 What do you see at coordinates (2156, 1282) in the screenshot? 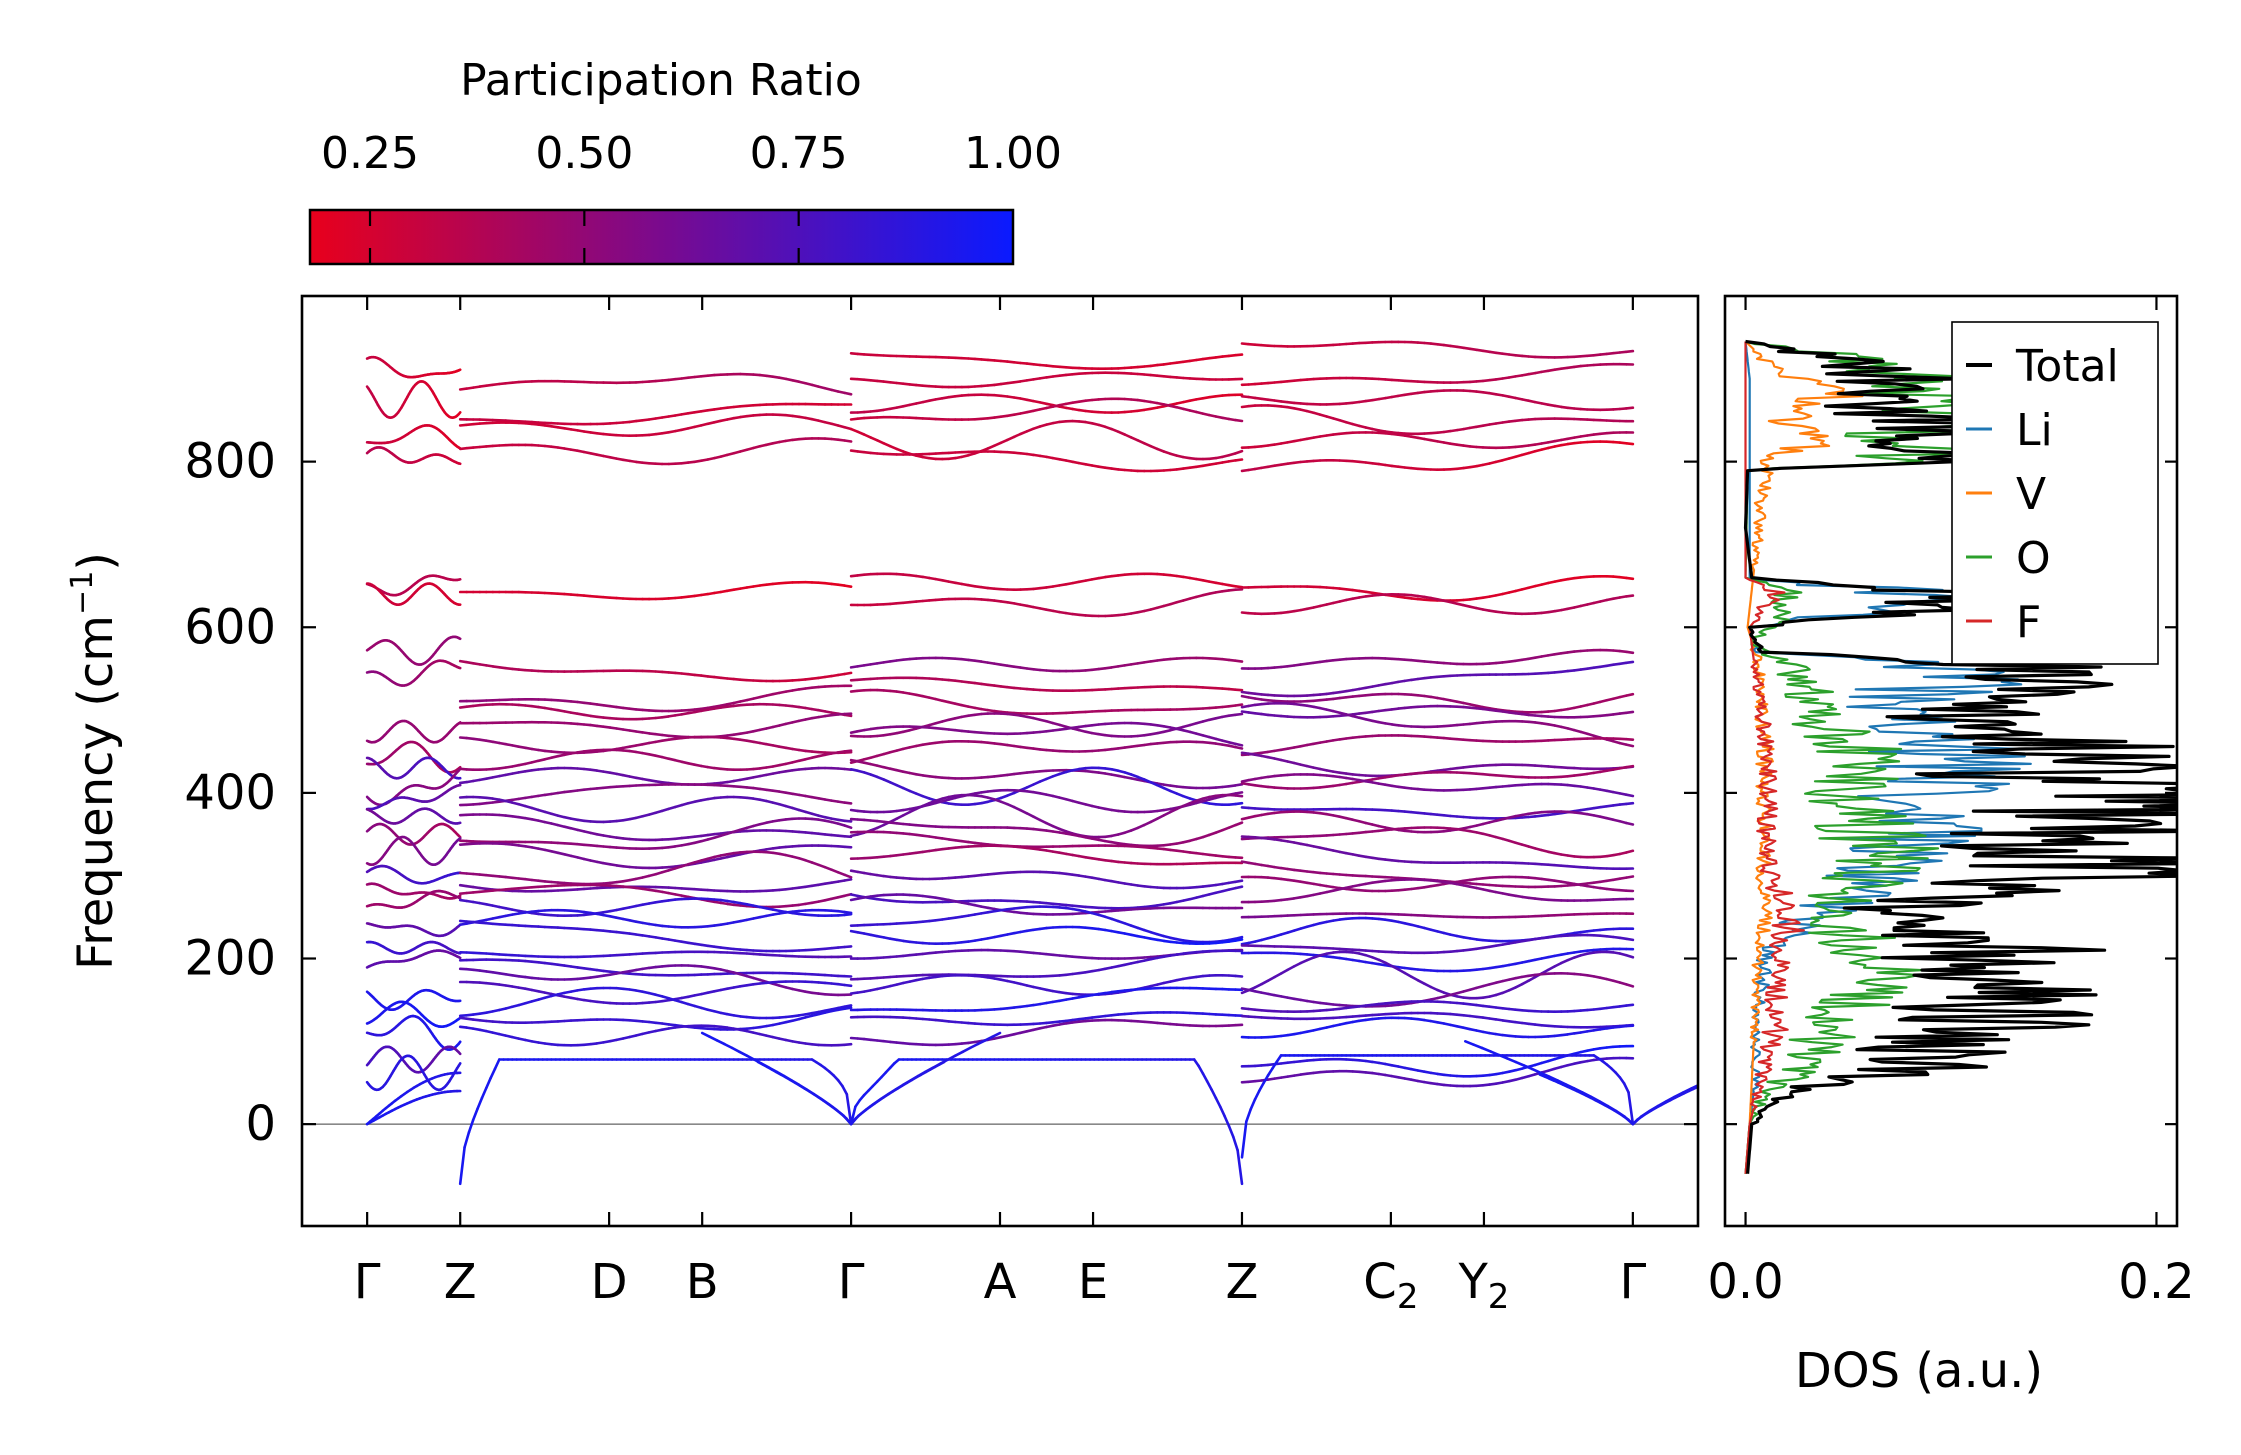
I see `dos-x-tick-label: 0.2` at bounding box center [2156, 1282].